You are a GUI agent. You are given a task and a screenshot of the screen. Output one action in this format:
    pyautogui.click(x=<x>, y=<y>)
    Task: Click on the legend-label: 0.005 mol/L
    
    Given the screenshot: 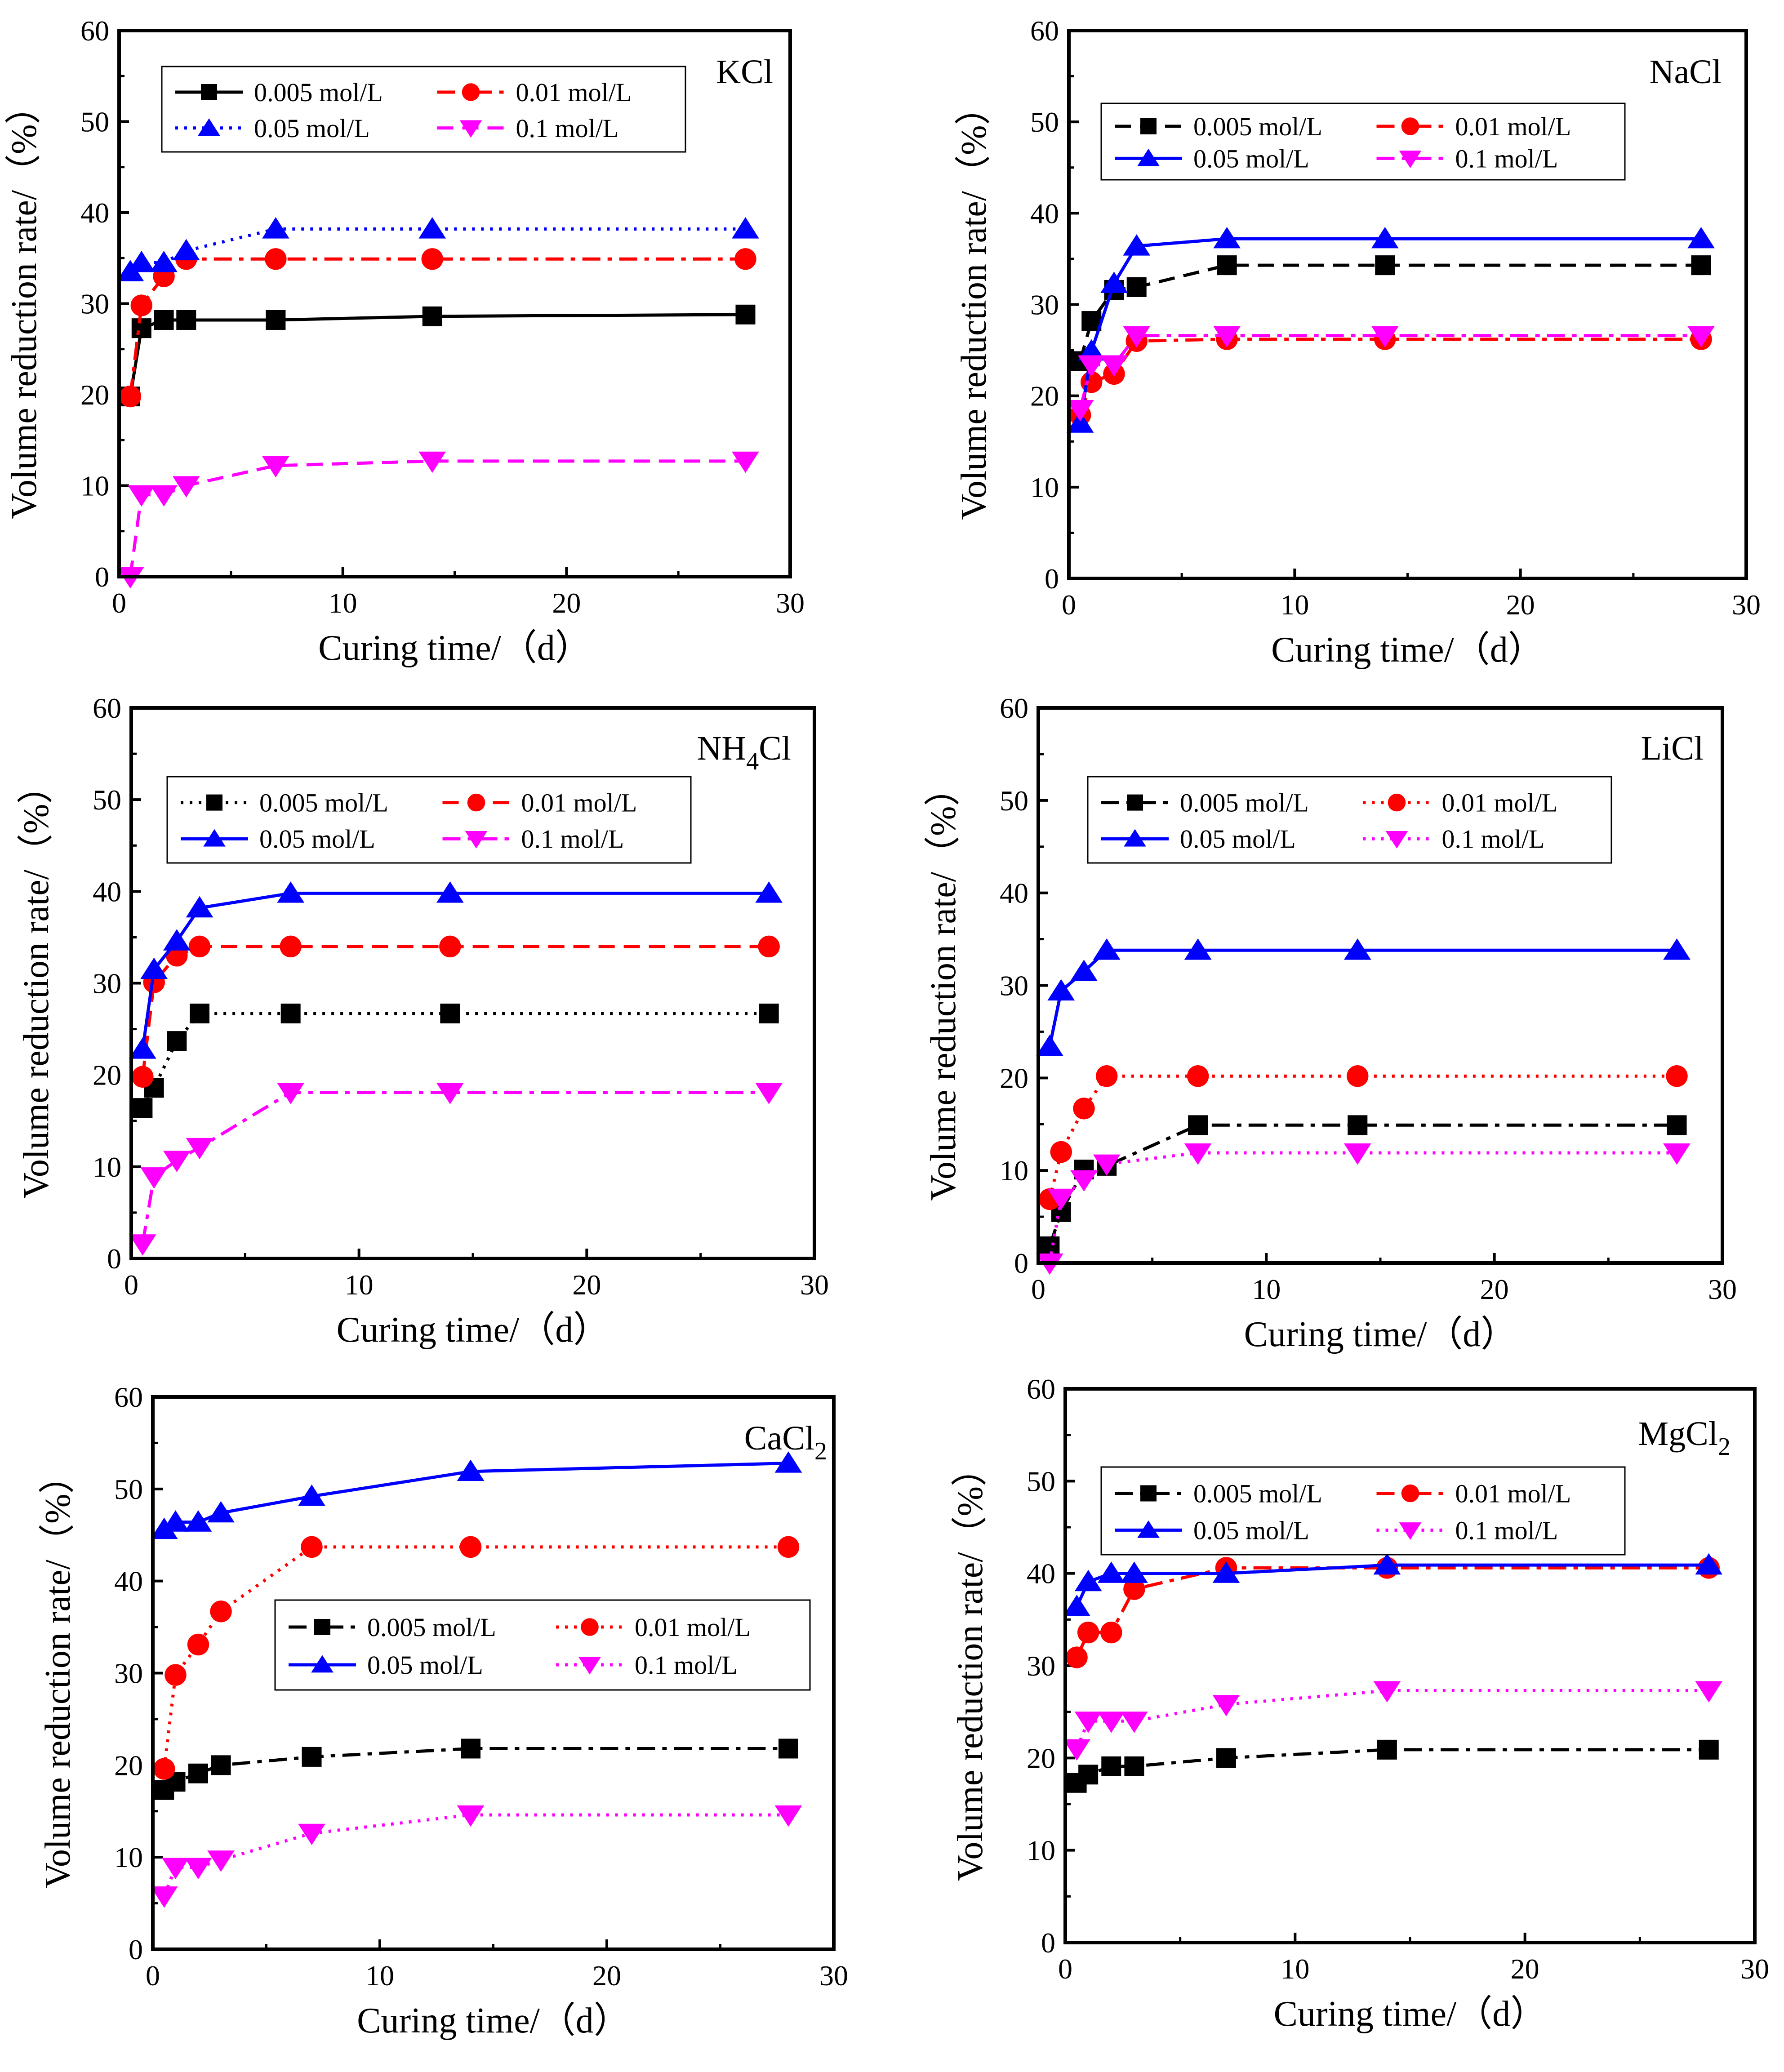 What is the action you would take?
    pyautogui.click(x=318, y=93)
    